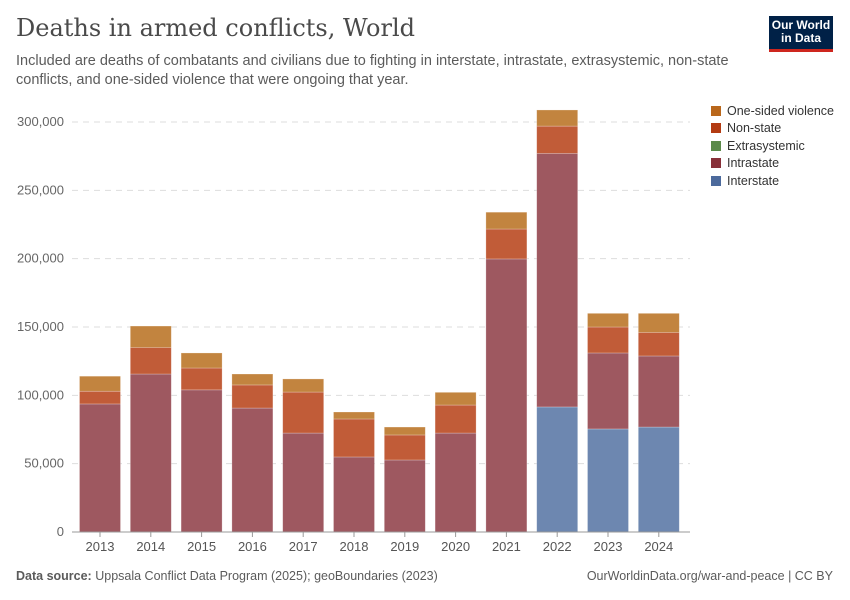 The image size is (850, 600). Describe the element at coordinates (54, 576) in the screenshot. I see `source-label: Data source:` at that location.